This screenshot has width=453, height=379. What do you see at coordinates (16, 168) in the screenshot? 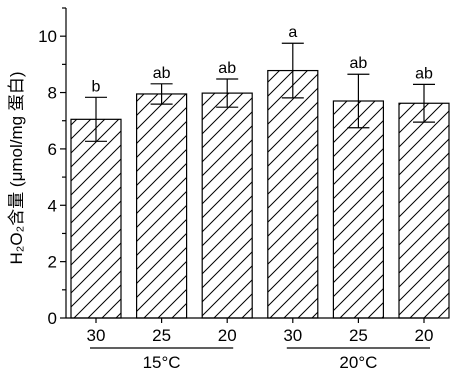
I see `y-axis-label: H₂O₂含量 (μmol/mg 蛋白)` at bounding box center [16, 168].